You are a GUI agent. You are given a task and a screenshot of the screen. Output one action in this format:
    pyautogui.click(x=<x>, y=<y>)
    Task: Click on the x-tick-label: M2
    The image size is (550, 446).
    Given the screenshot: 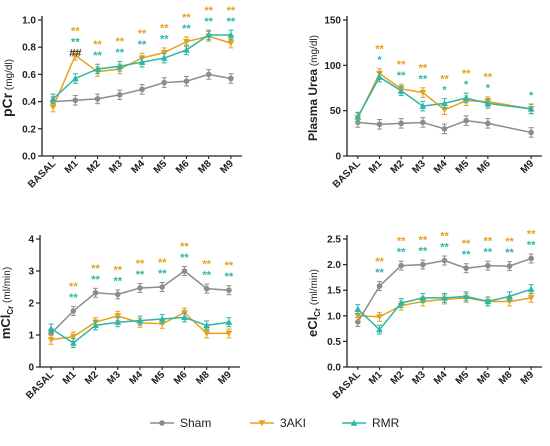 What is the action you would take?
    pyautogui.click(x=398, y=167)
    